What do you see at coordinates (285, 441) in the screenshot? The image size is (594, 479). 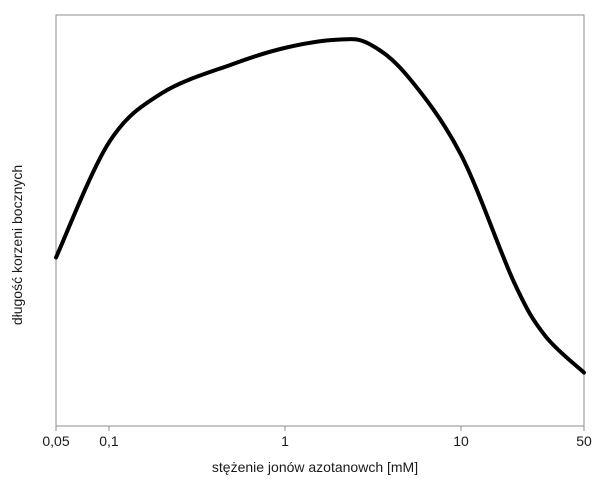 I see `x-tick-label: 1` at bounding box center [285, 441].